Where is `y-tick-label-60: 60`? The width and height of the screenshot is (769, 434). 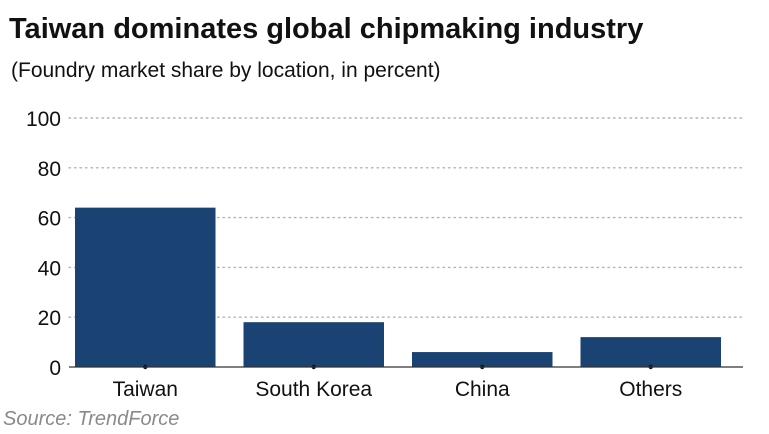
y-tick-label-60: 60 is located at coordinates (49, 219).